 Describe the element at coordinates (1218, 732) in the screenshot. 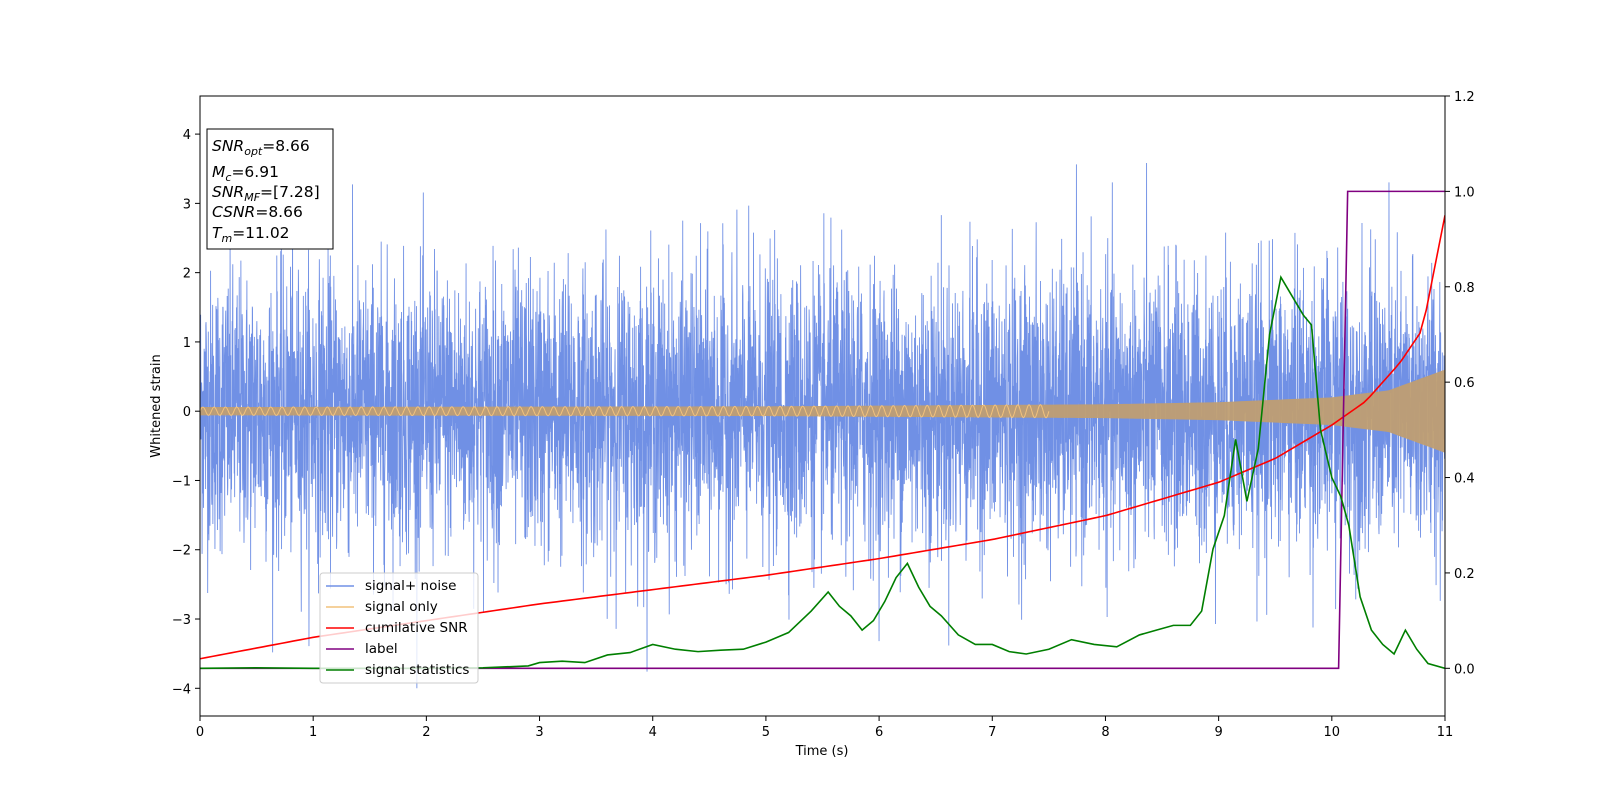

I see `x-tick-label: 9` at that location.